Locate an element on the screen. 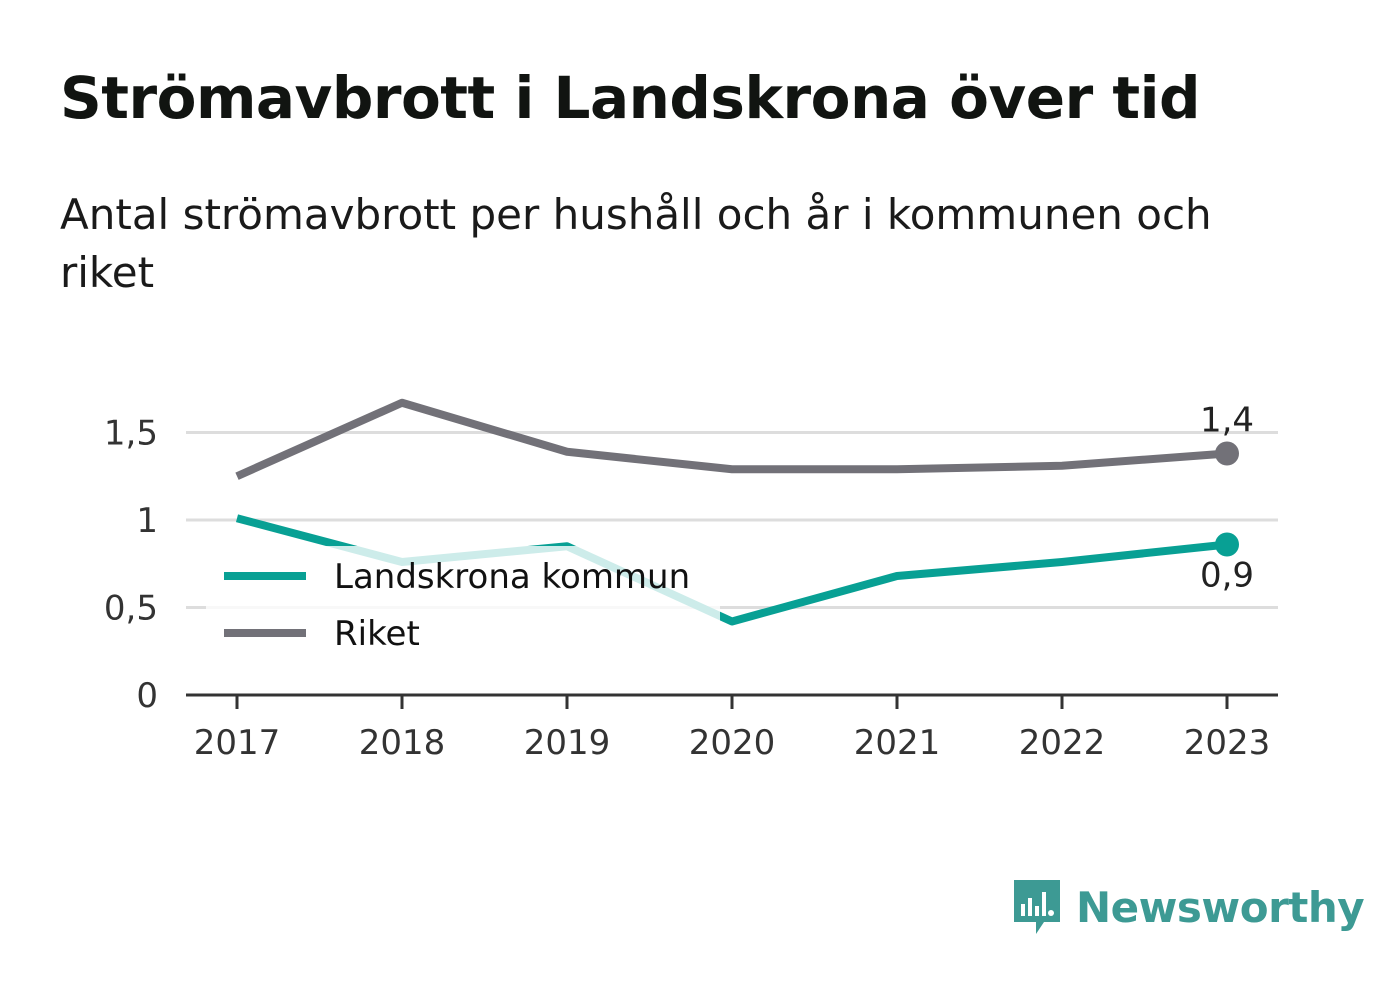 The width and height of the screenshot is (1382, 999). brand-name: Newsworthy is located at coordinates (1220, 907).